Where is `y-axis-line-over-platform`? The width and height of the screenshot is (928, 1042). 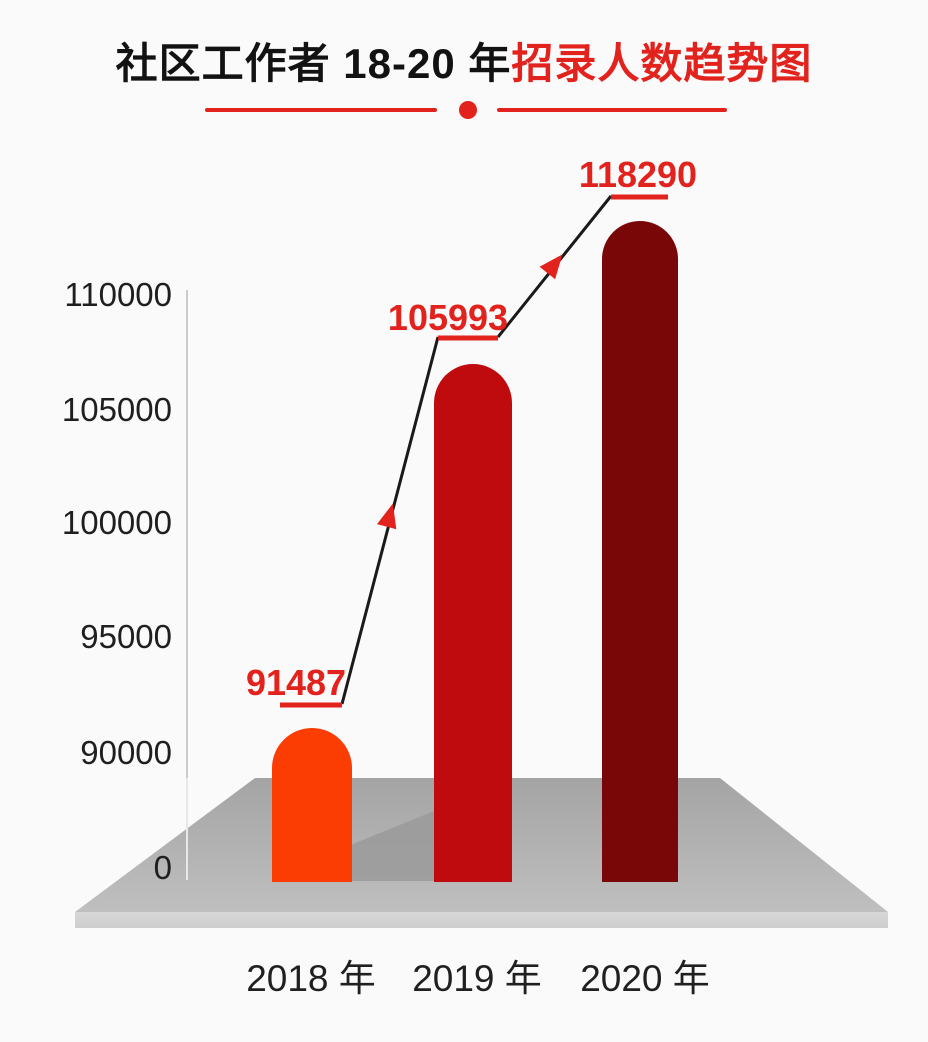 y-axis-line-over-platform is located at coordinates (187, 829).